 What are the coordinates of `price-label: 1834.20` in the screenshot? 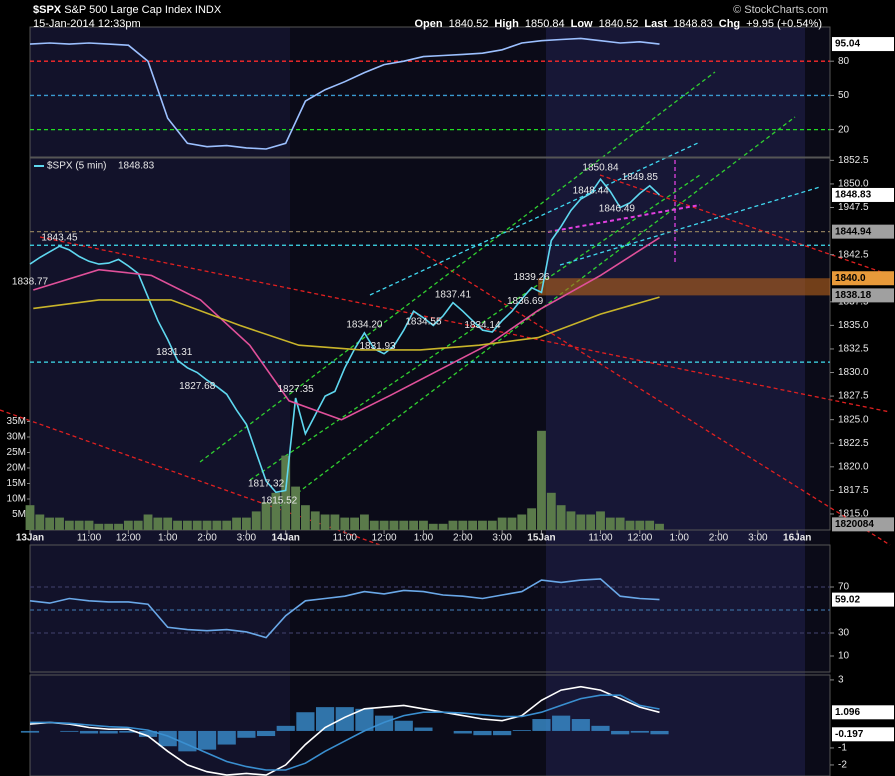 It's located at (364, 325).